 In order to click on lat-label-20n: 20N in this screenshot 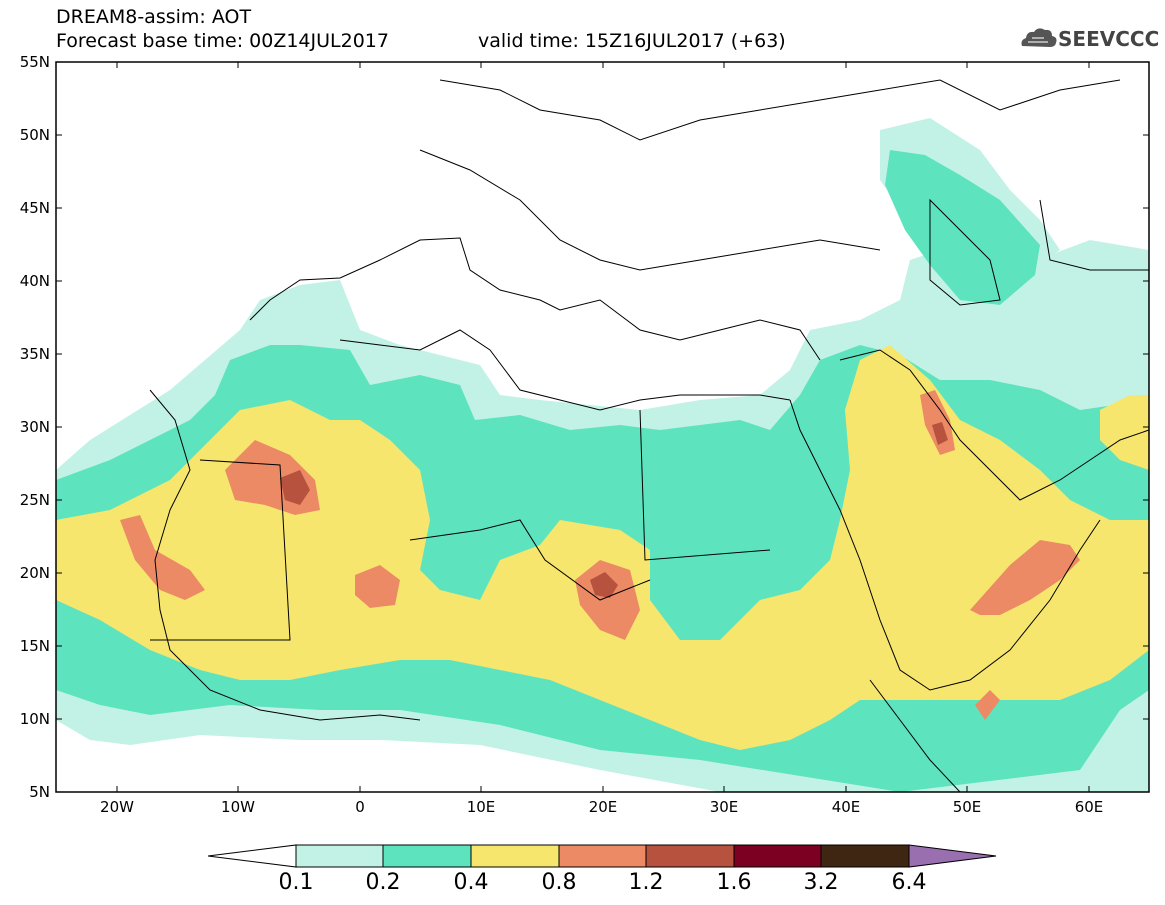, I will do `click(35, 573)`.